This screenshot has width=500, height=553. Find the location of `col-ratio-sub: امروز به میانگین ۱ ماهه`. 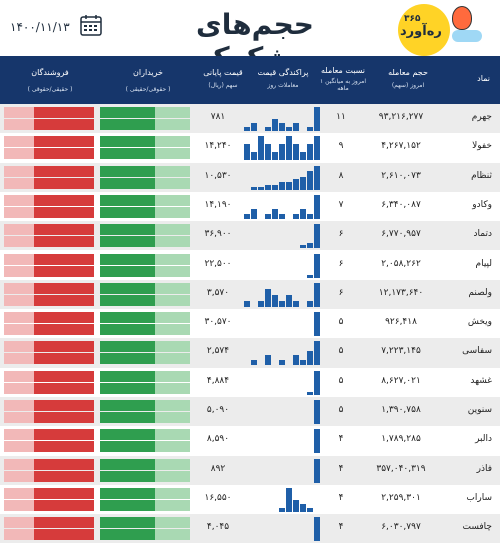

col-ratio-sub: امروز به میانگین ۱ ماهه is located at coordinates (343, 85).